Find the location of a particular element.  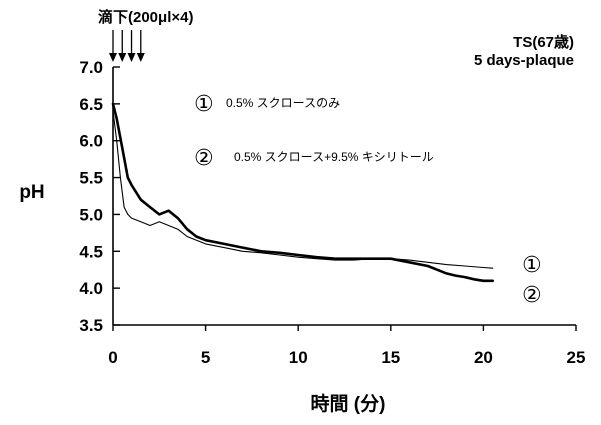

y-tick-label: 6.5 is located at coordinates (91, 104).